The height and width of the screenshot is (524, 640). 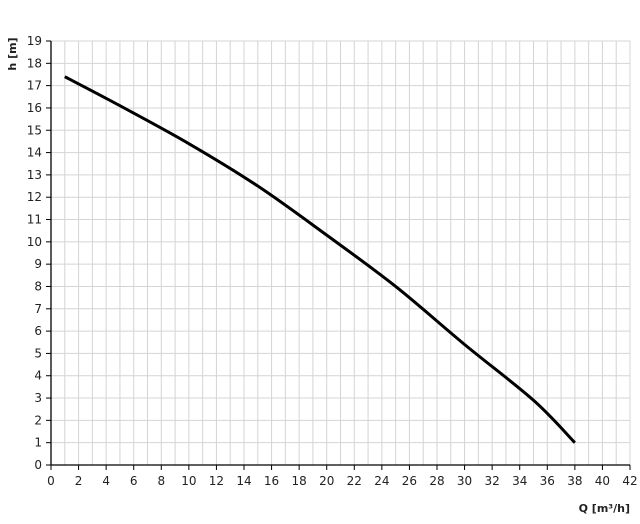 What do you see at coordinates (34, 220) in the screenshot?
I see `y-tick-label: 11` at bounding box center [34, 220].